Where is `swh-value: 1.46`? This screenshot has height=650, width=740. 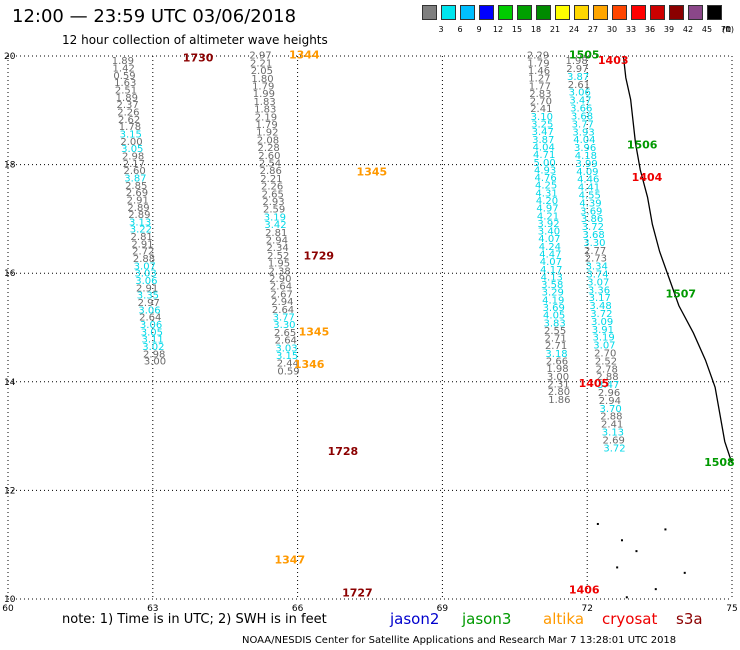 swh-value: 1.46 is located at coordinates (539, 71).